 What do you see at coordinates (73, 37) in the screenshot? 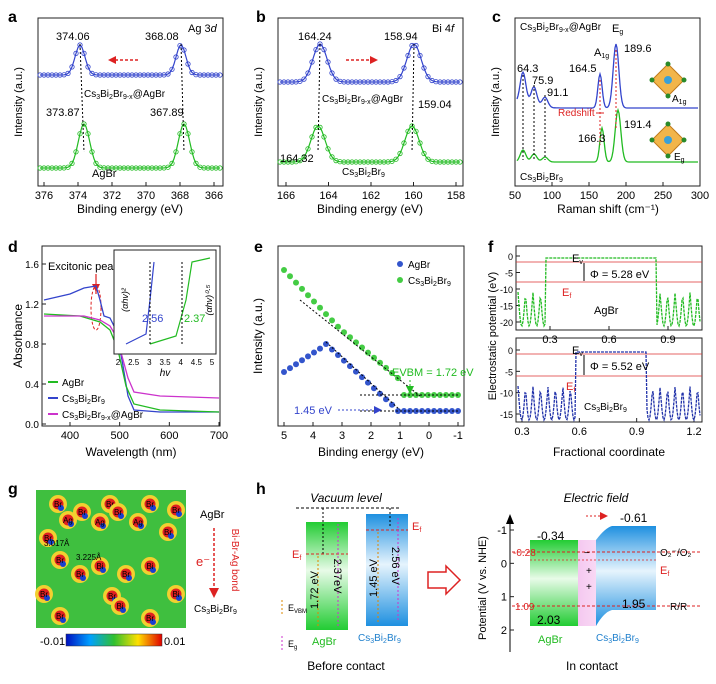
I see `peak-label-a1: 374.06` at bounding box center [73, 37].